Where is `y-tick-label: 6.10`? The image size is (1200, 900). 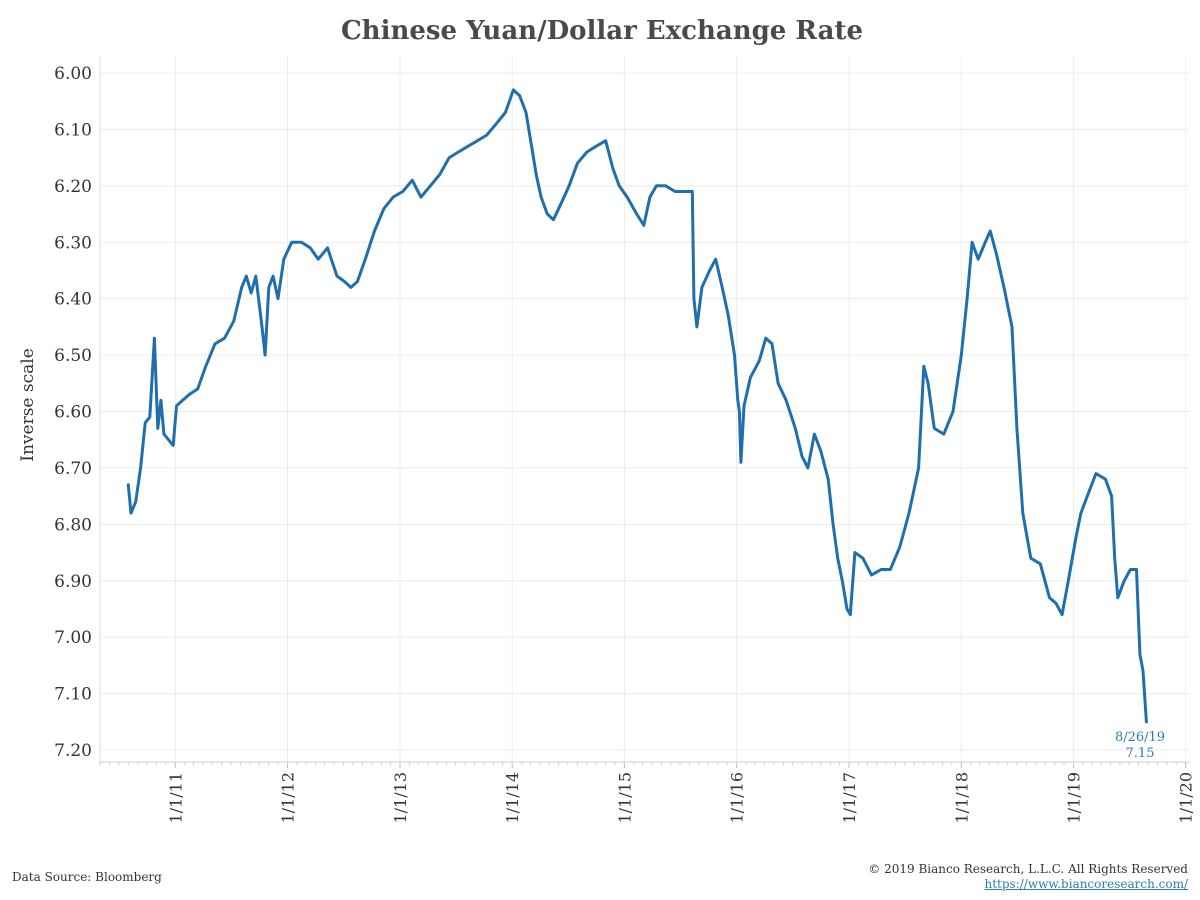
y-tick-label: 6.10 is located at coordinates (73, 130).